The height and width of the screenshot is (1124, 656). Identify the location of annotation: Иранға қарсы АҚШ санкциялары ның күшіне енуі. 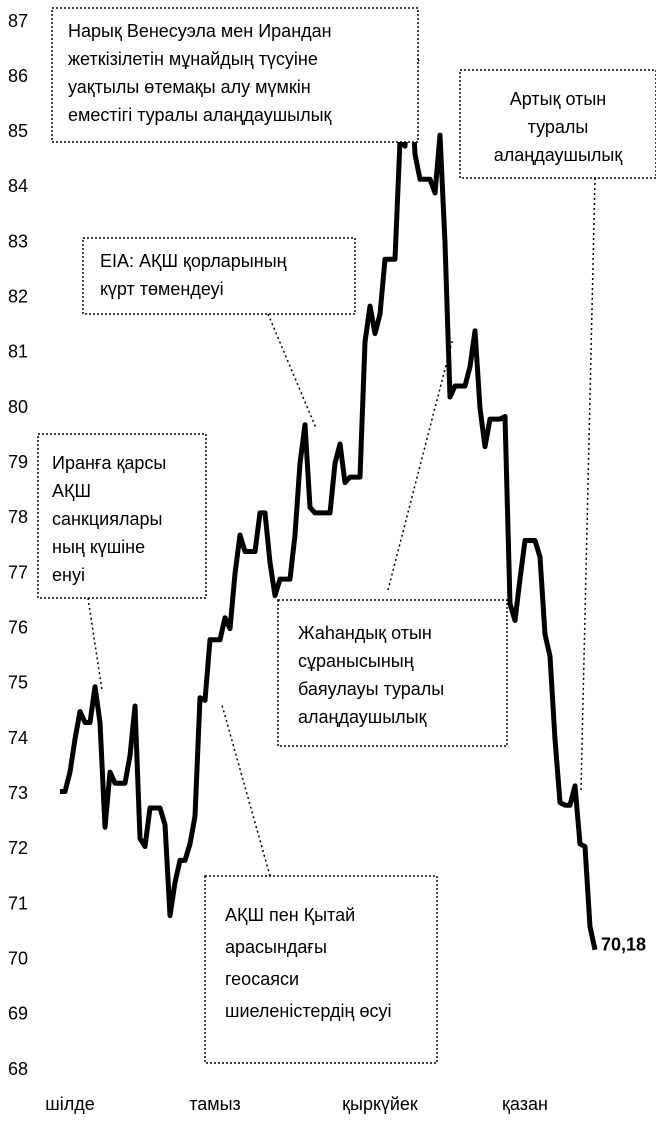
(122, 516).